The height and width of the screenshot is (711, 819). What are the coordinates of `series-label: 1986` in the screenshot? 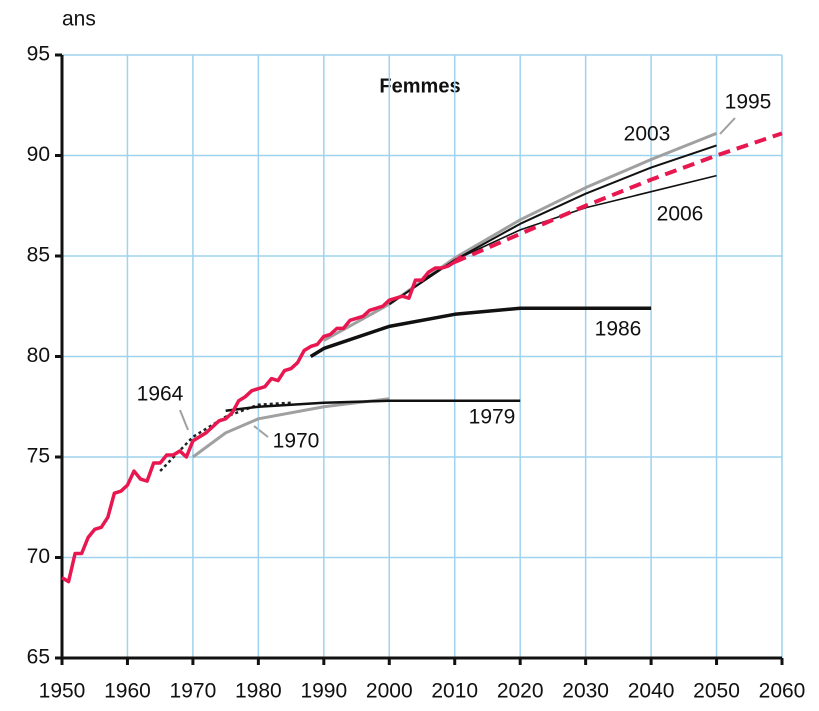 It's located at (618, 329).